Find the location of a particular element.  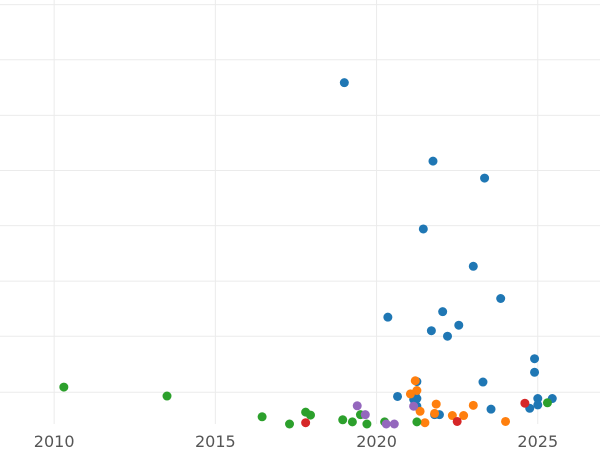

x-tick-labels: 2010 2015 2020 2025 is located at coordinates (296, 441).